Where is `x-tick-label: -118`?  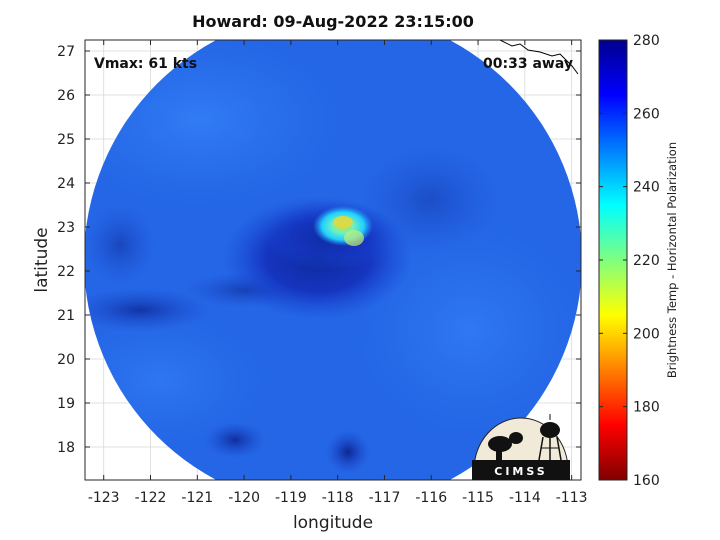
x-tick-label: -118 is located at coordinates (338, 498).